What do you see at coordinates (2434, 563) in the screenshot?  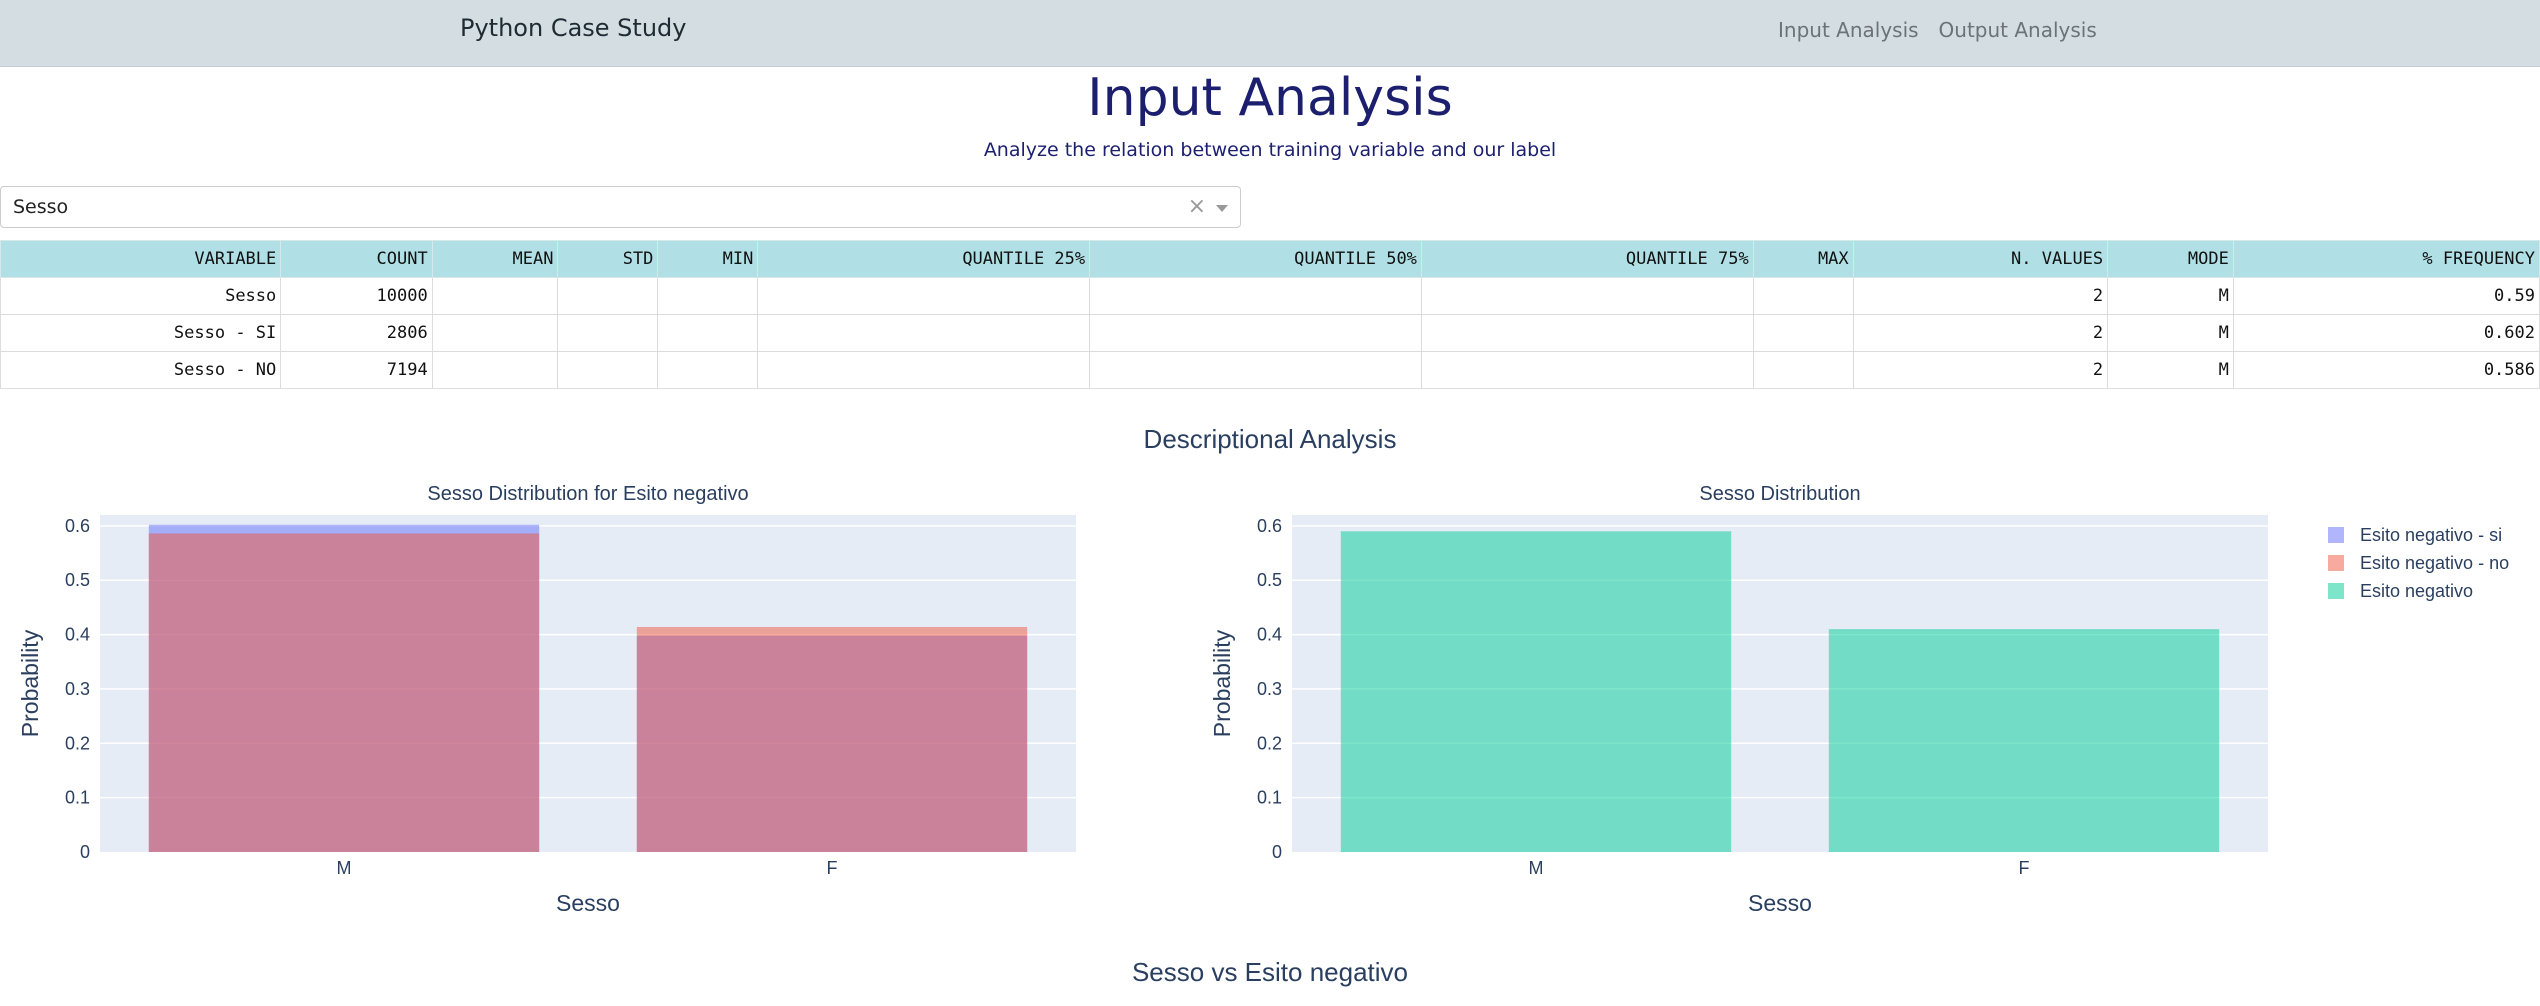 I see `legend-label: Esito negativo - no` at bounding box center [2434, 563].